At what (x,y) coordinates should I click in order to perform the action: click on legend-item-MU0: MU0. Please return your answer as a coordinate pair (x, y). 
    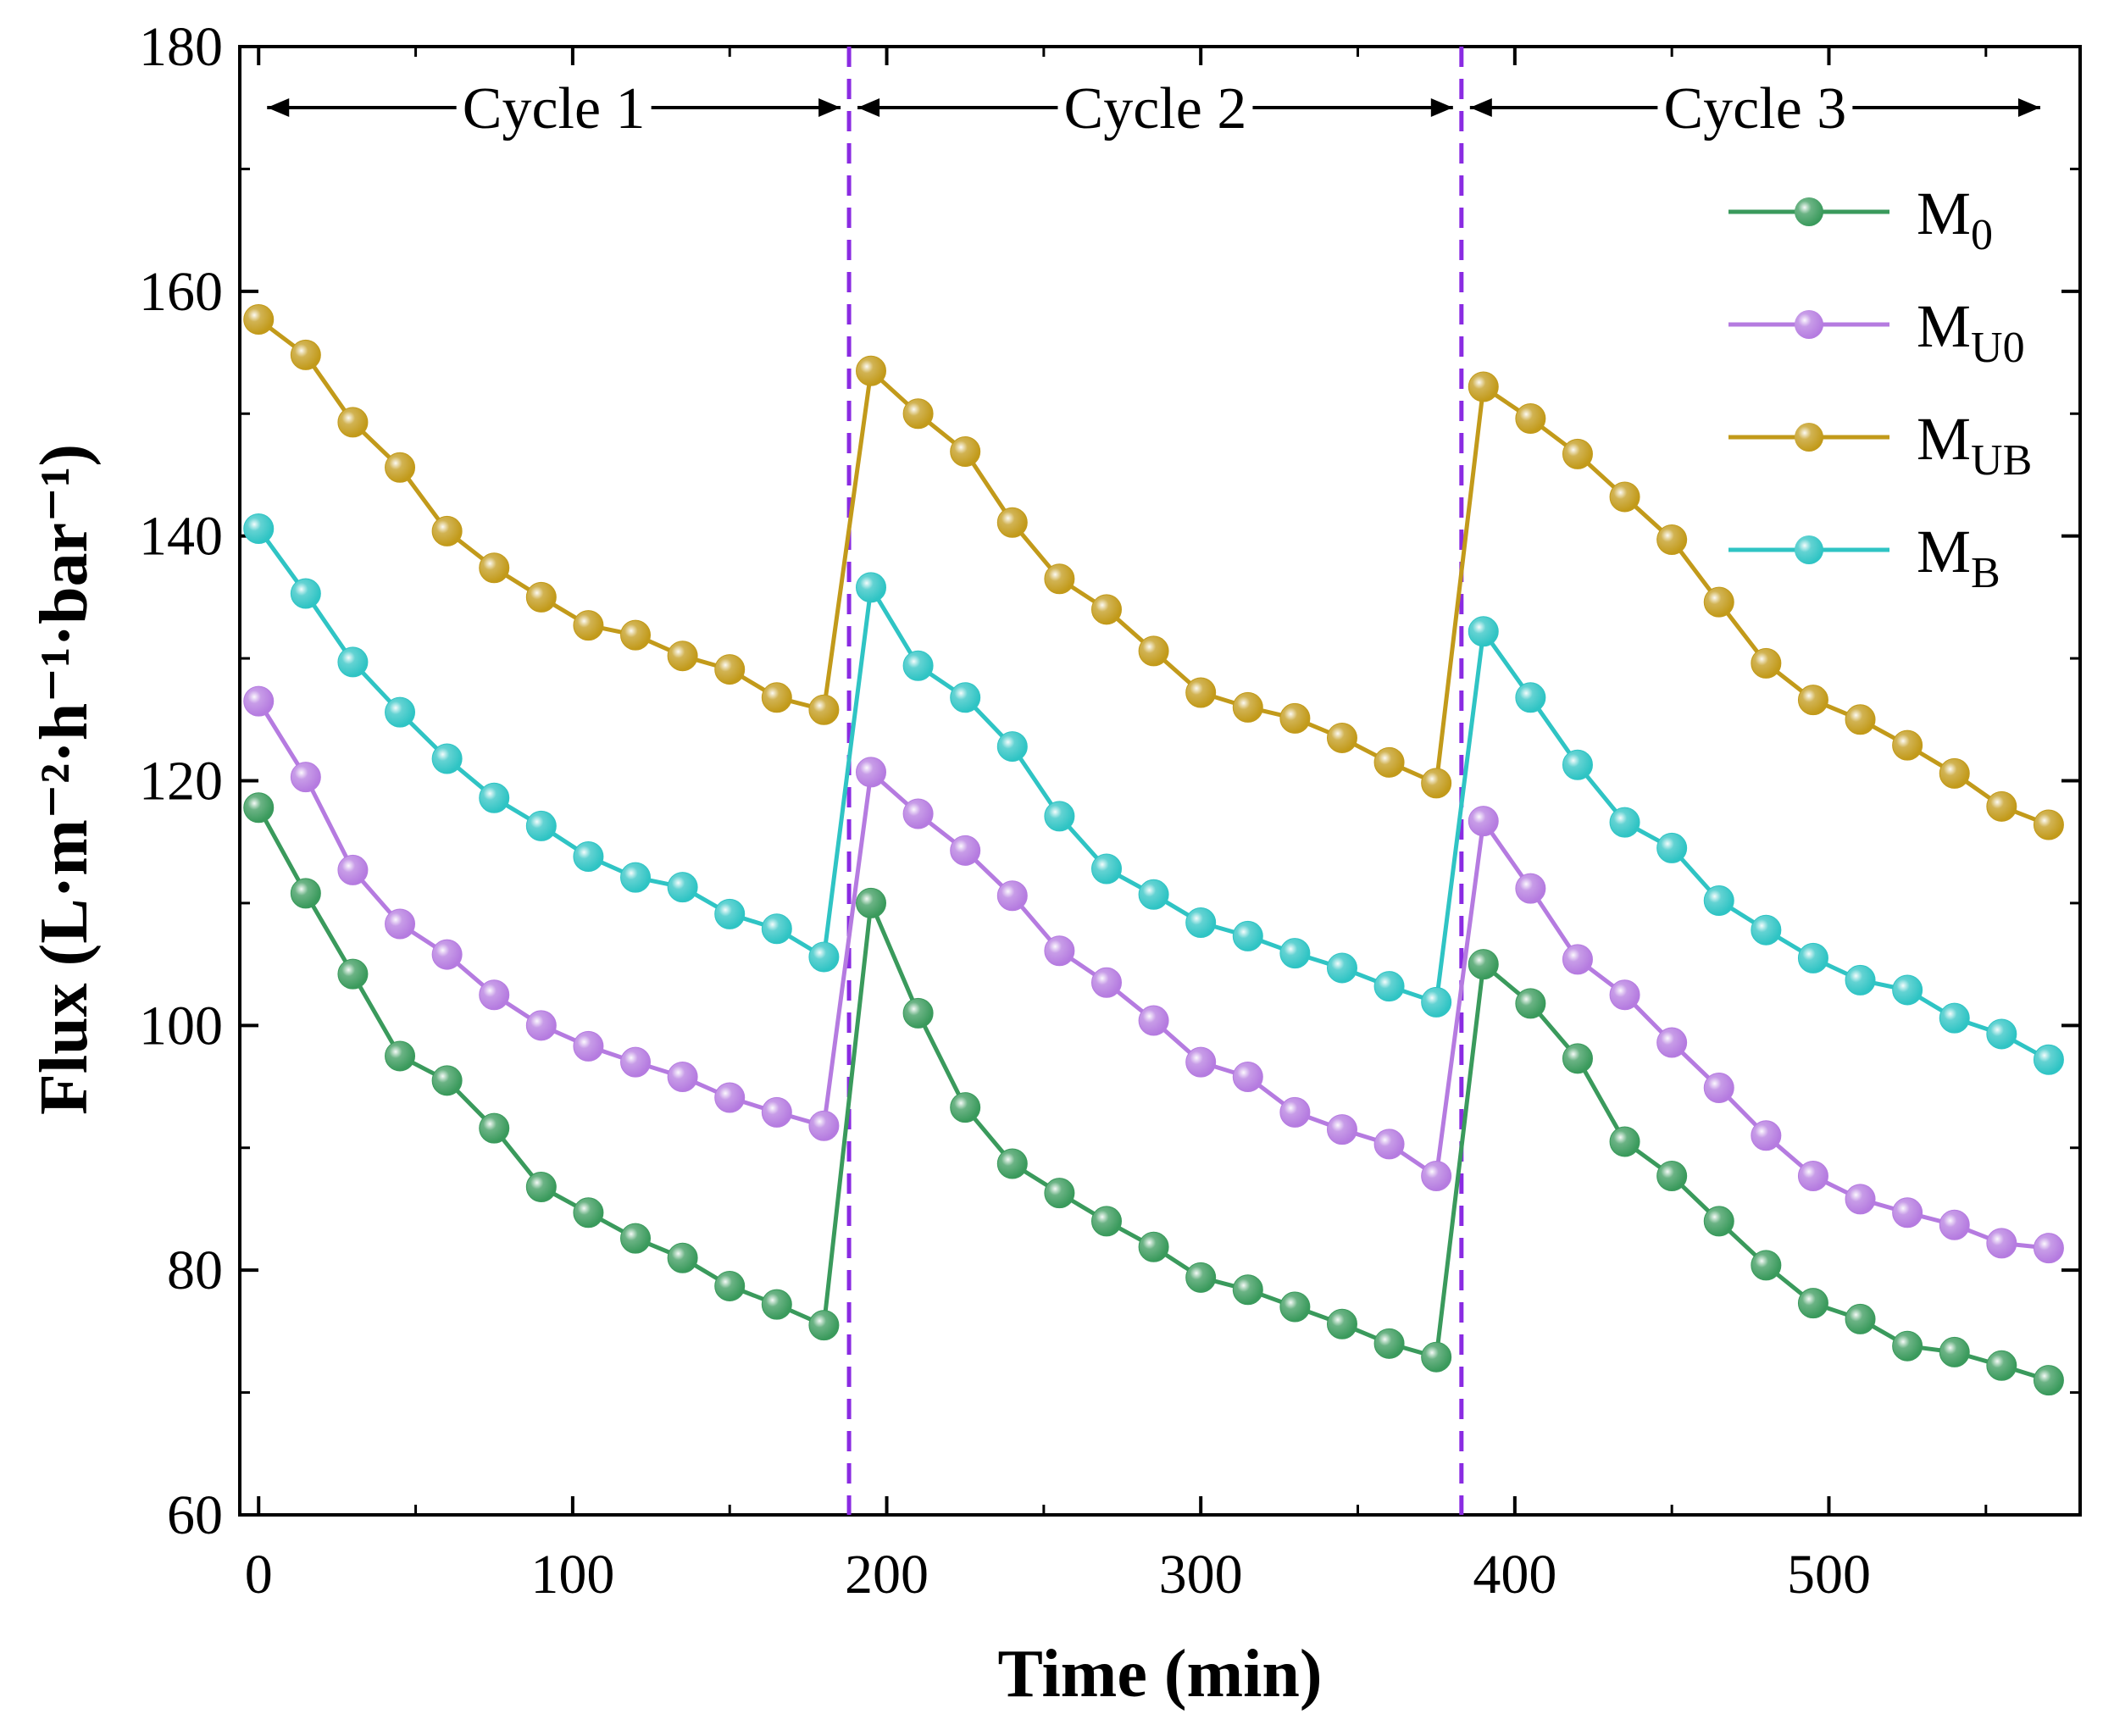
    Looking at the image, I should click on (1876, 332).